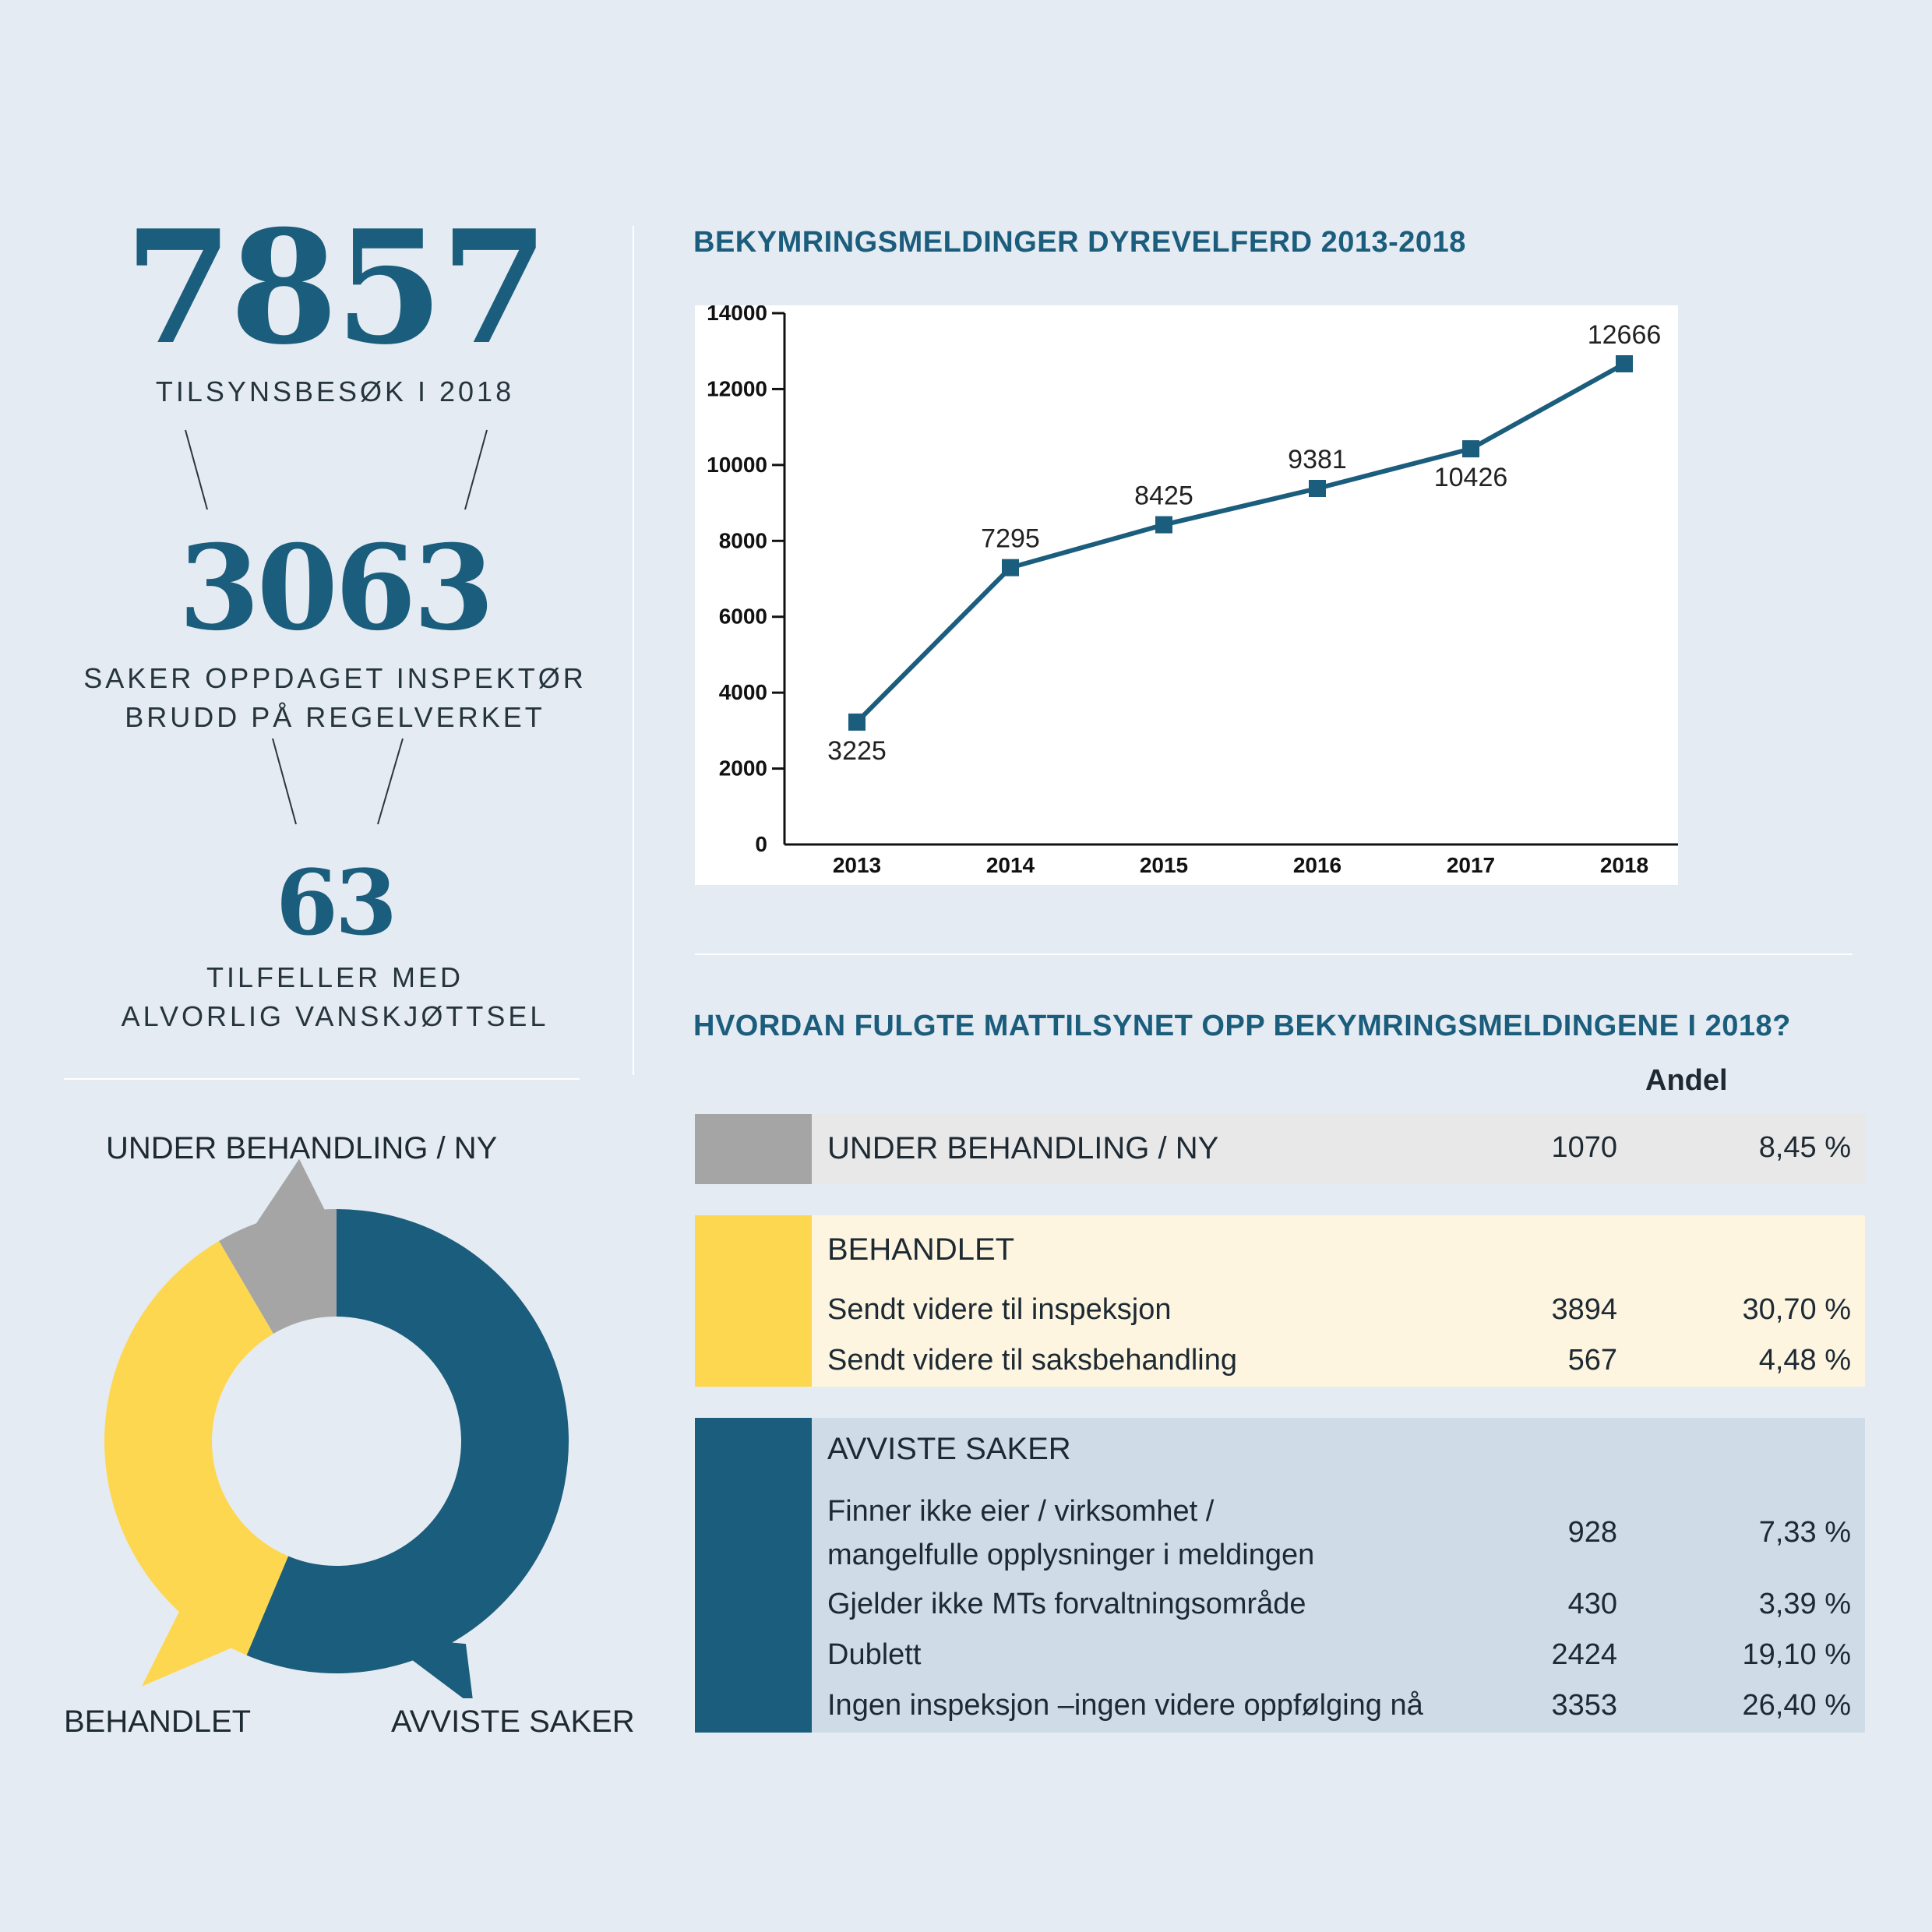  What do you see at coordinates (743, 769) in the screenshot?
I see `y-tick-label: 2000` at bounding box center [743, 769].